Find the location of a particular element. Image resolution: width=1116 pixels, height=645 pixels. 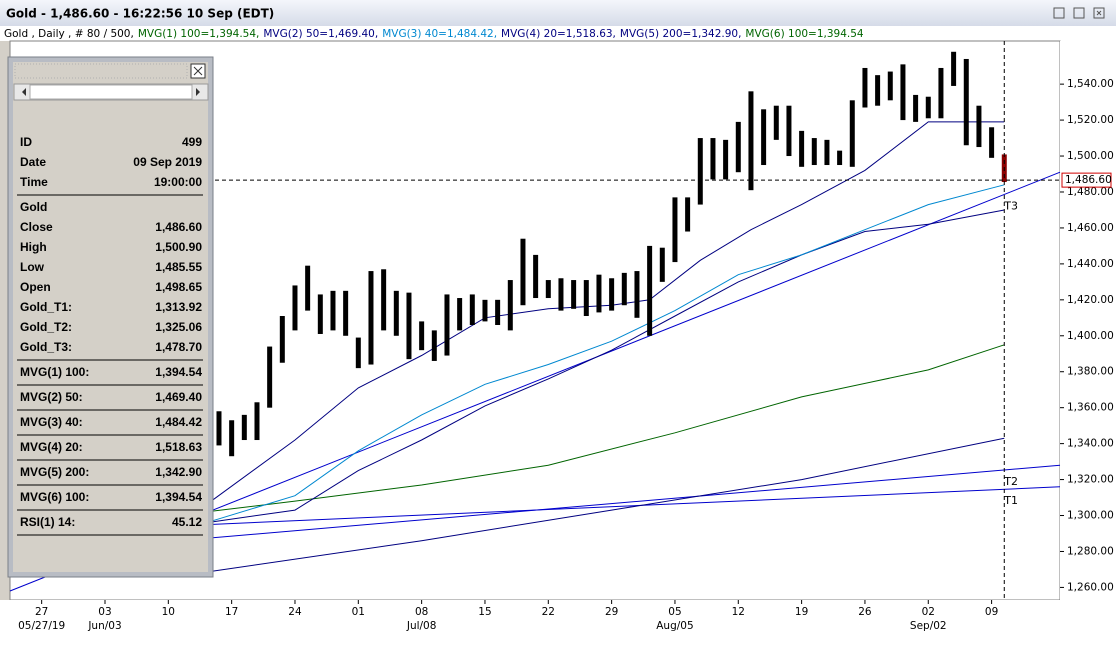

panel-label: RSI(1) 14: is located at coordinates (47, 522).